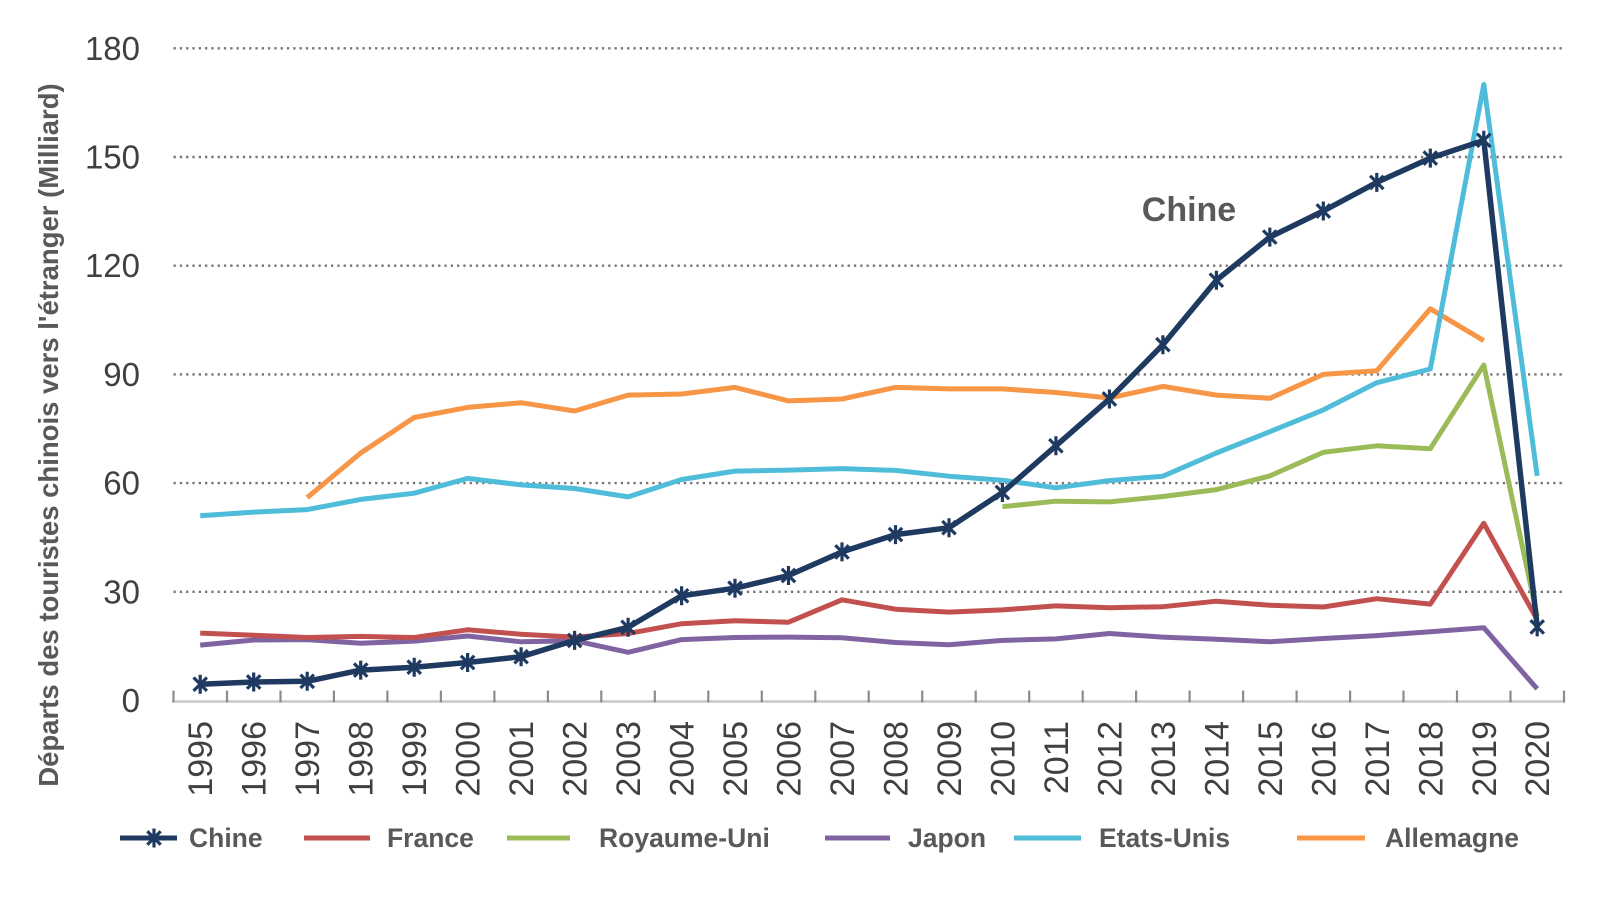 This screenshot has width=1600, height=900. What do you see at coordinates (121, 374) in the screenshot?
I see `svg-text: 90` at bounding box center [121, 374].